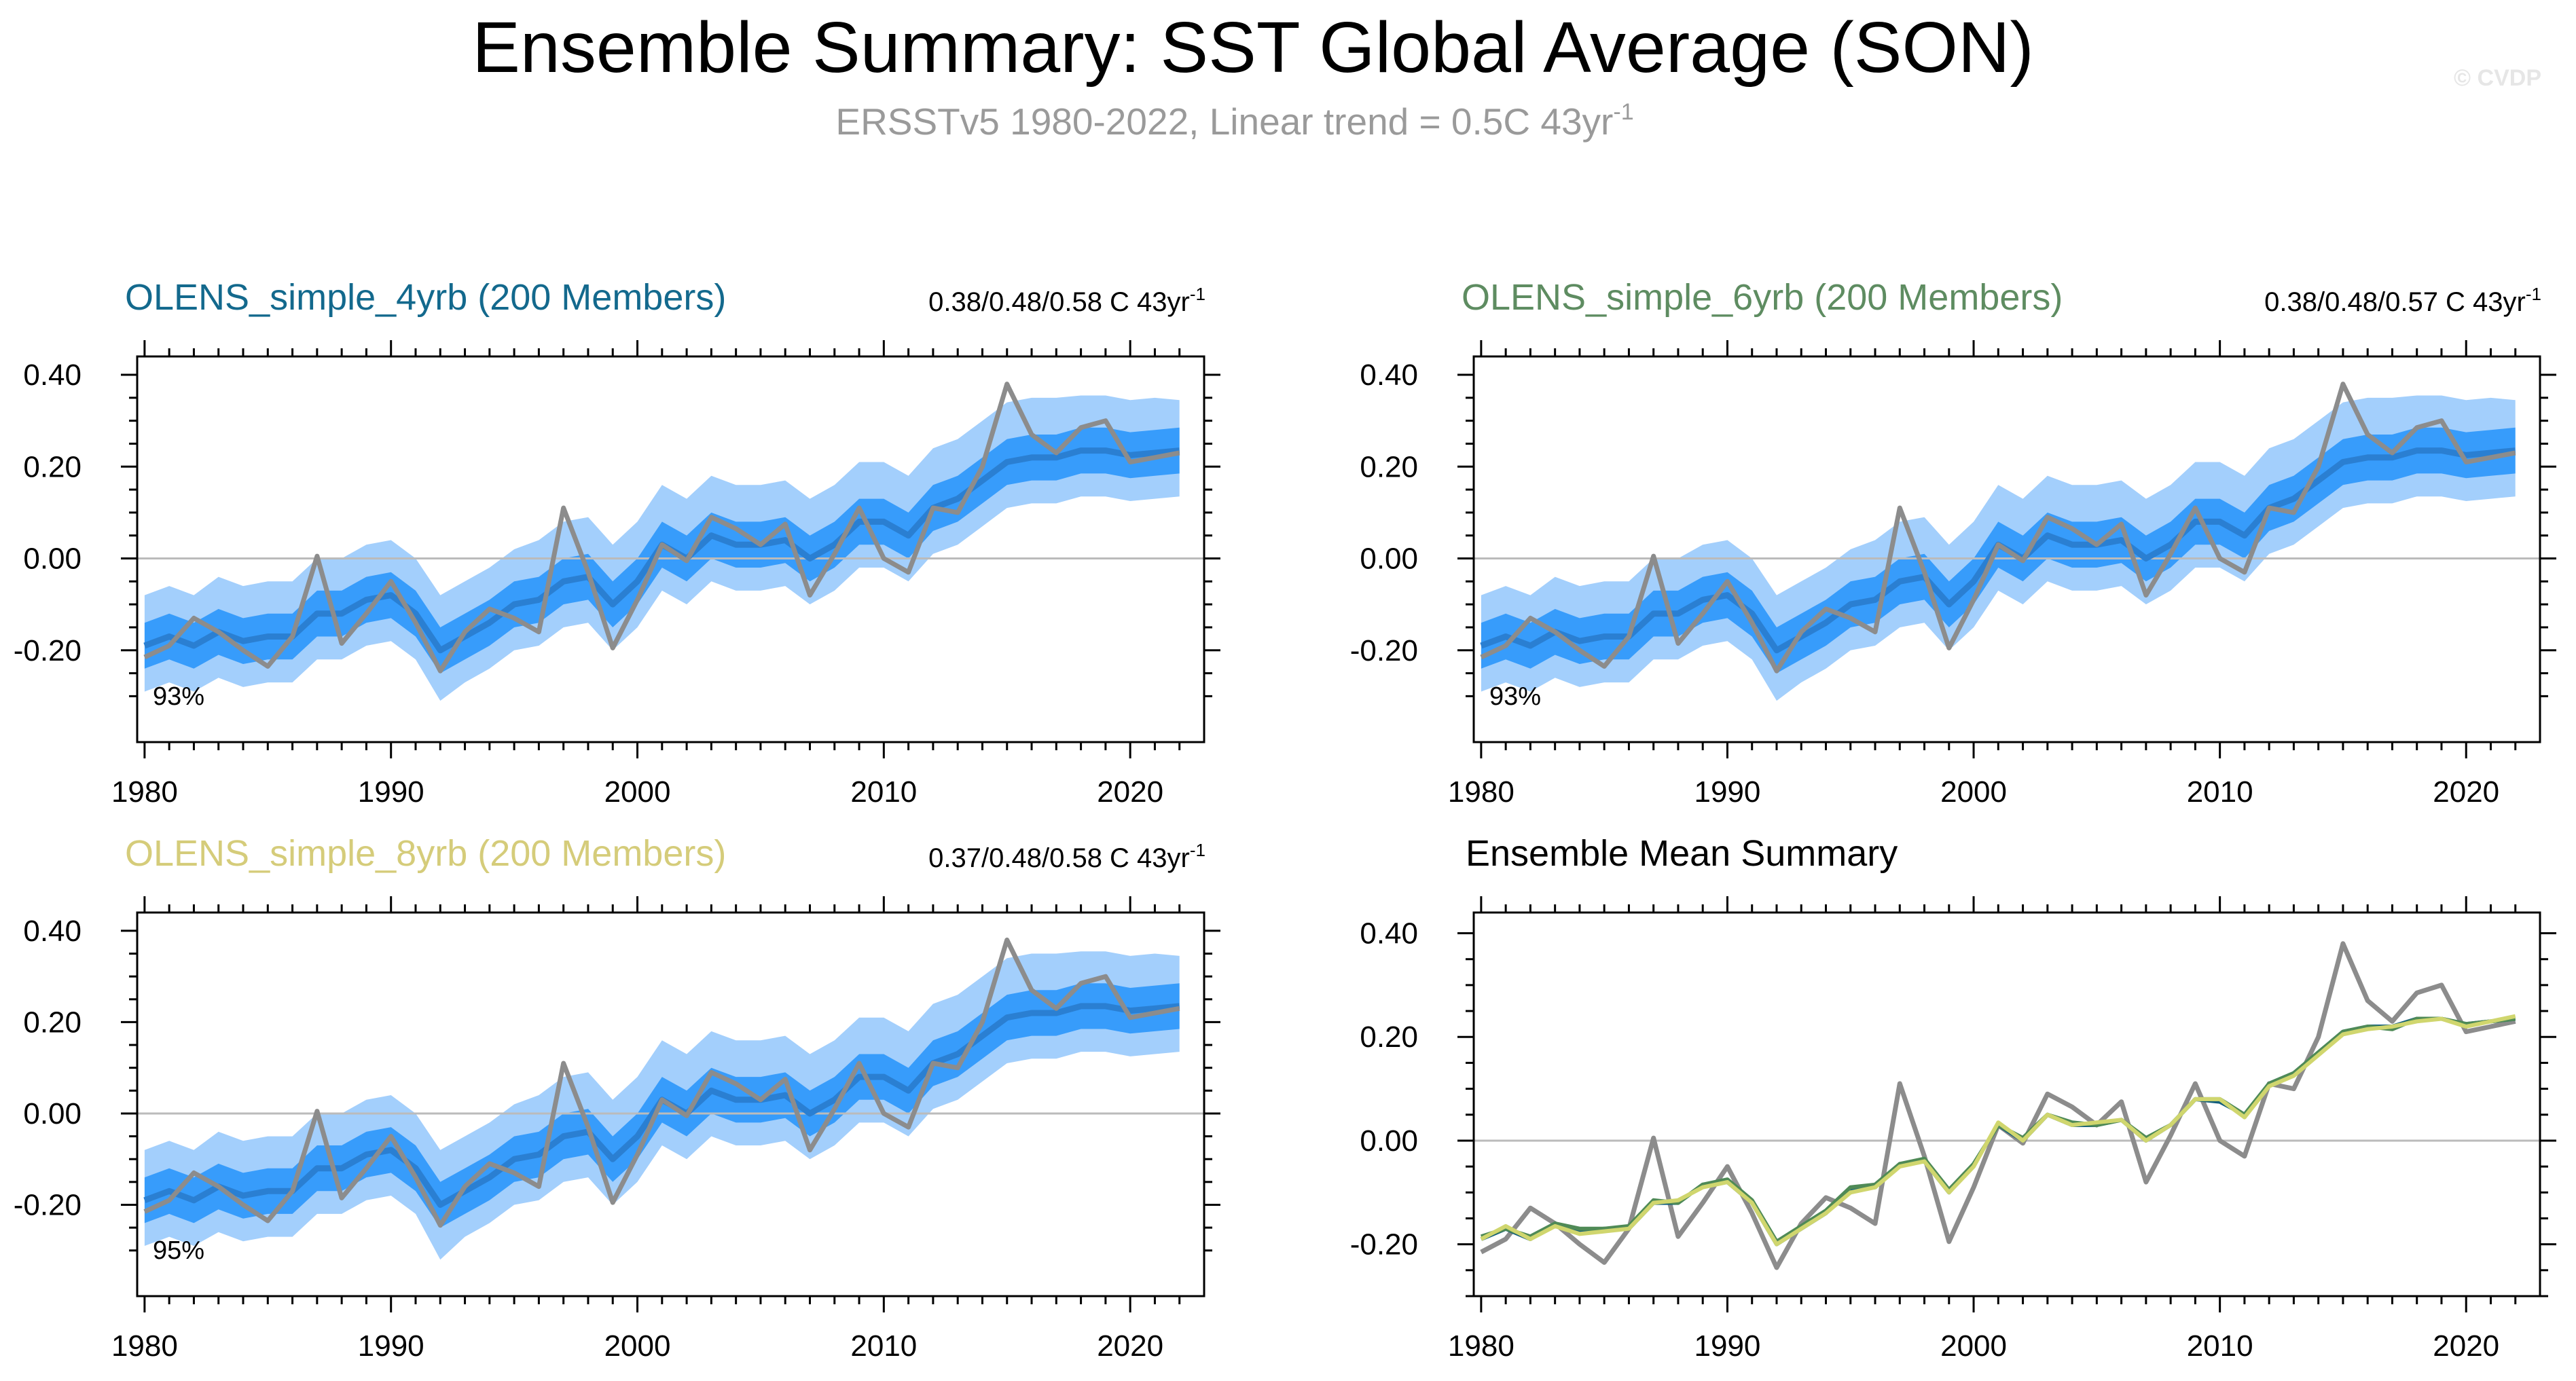  I want to click on panel-stats-8yrb: 0.37/0.48/0.58 C 43yr-1, so click(1066, 857).